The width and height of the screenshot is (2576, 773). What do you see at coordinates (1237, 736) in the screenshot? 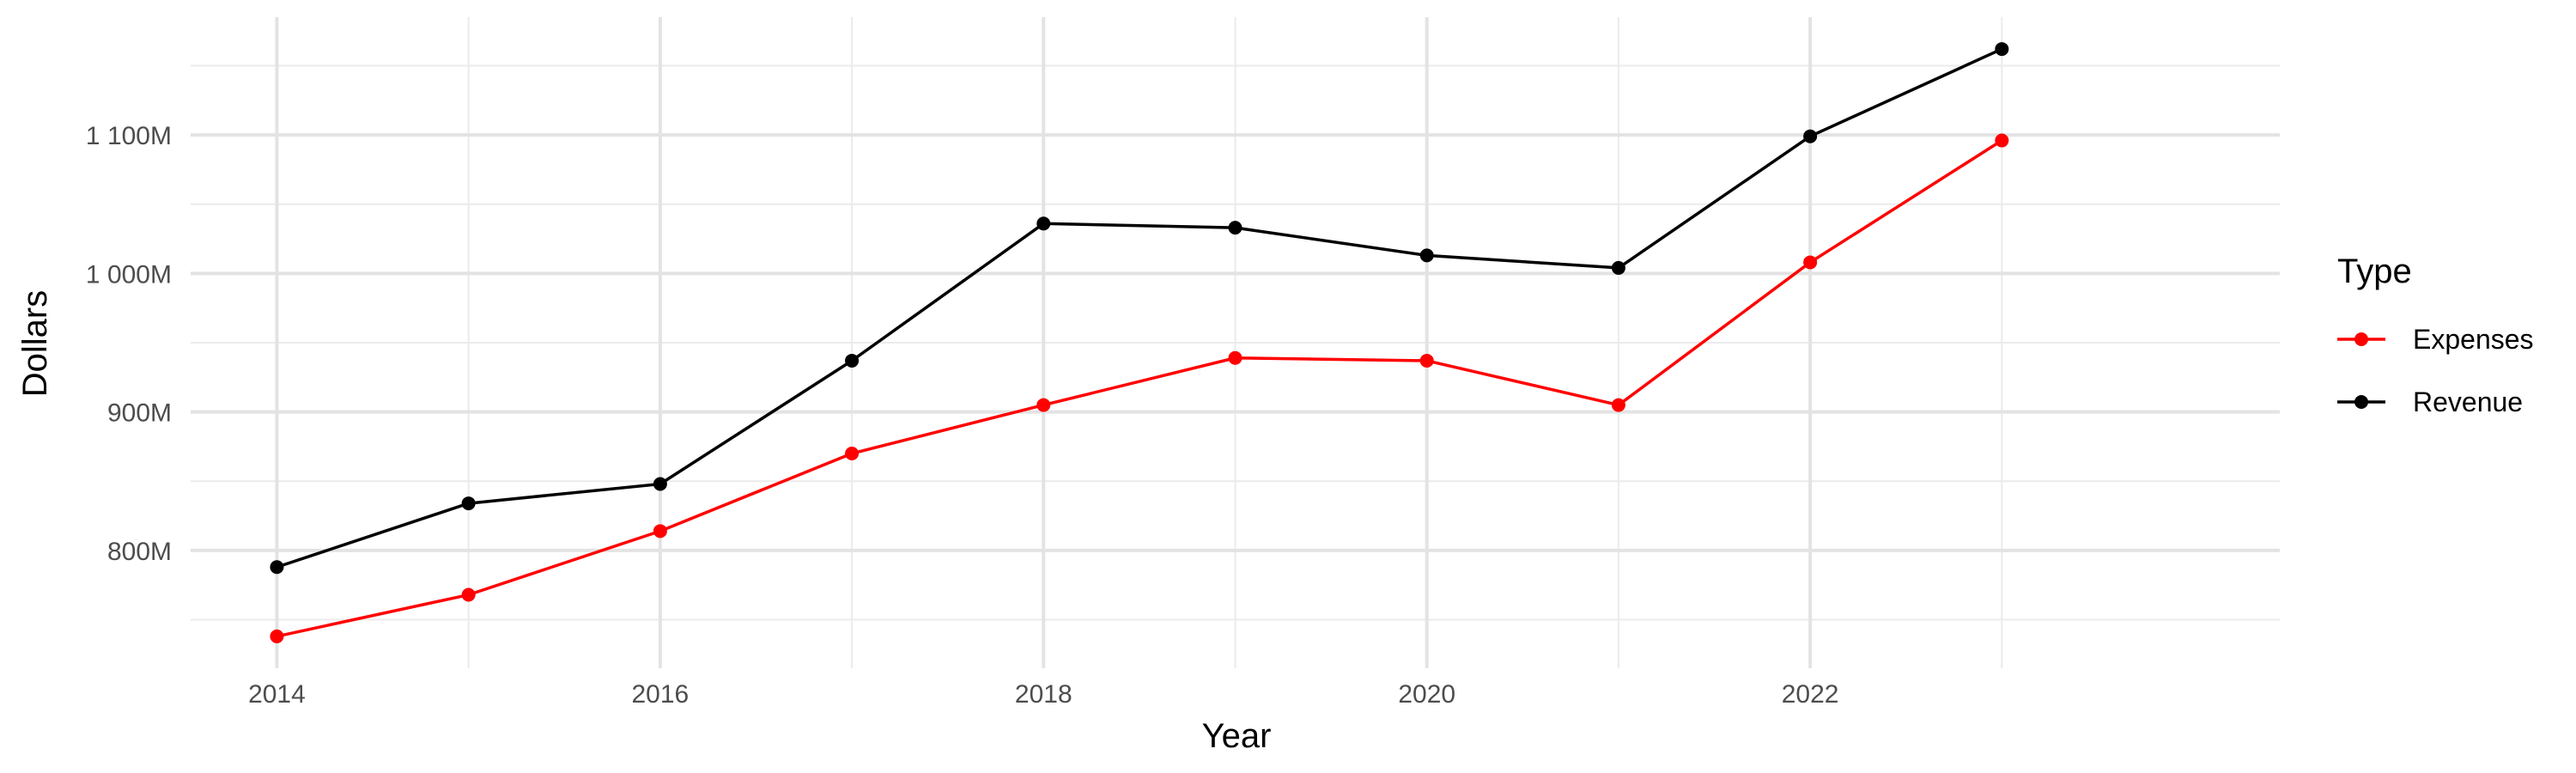
I see `x-axis-title: Year` at bounding box center [1237, 736].